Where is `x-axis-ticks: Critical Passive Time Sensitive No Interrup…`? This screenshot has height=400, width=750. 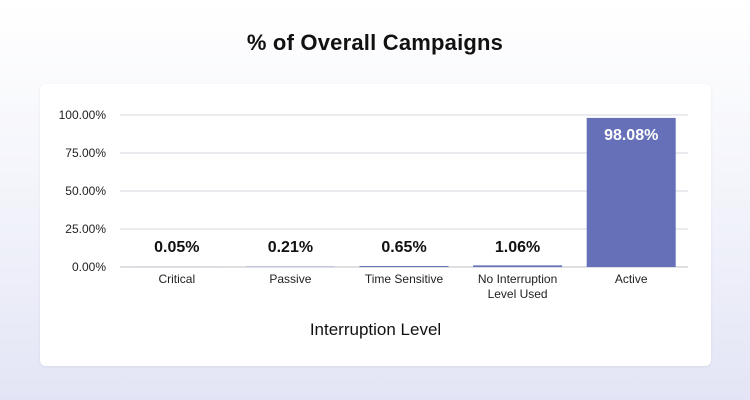
x-axis-ticks: Critical Passive Time Sensitive No Interrup… is located at coordinates (402, 286).